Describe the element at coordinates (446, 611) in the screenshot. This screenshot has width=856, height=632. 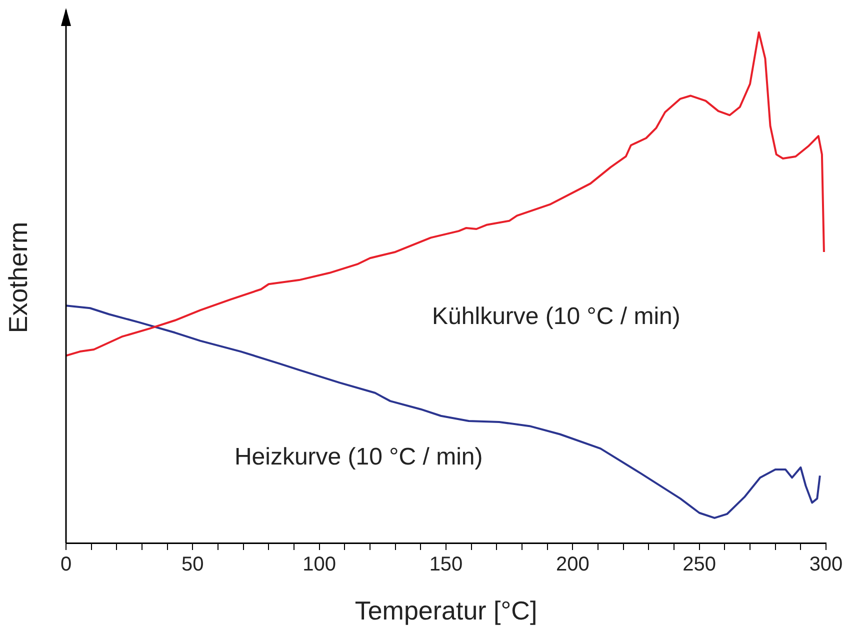
I see `x-axis-title: Temperatur [°C]` at that location.